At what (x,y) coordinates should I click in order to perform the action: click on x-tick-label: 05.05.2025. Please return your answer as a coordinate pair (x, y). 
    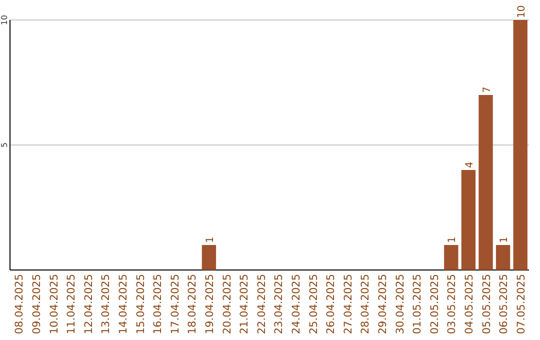
    Looking at the image, I should click on (486, 304).